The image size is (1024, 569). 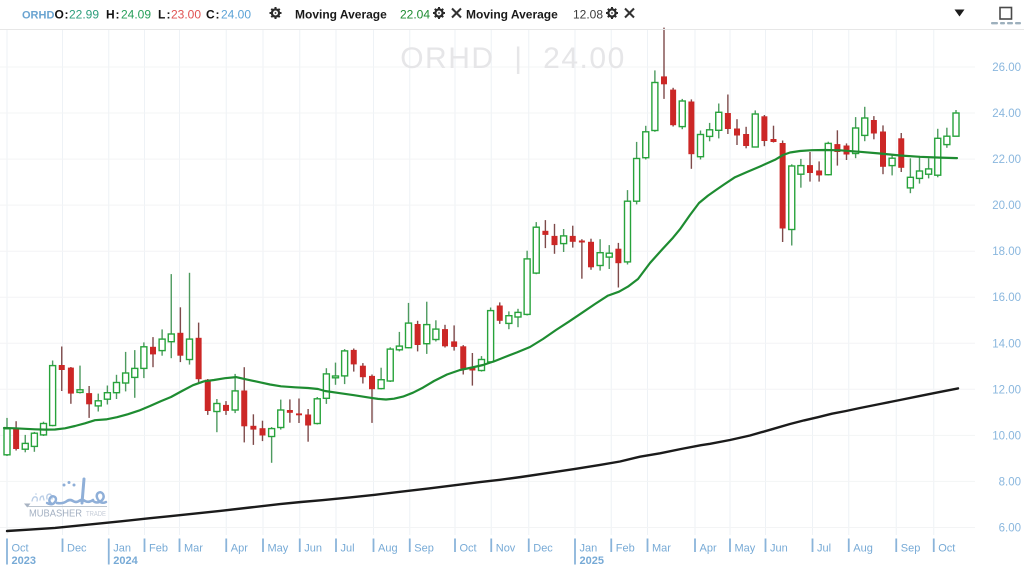 What do you see at coordinates (84, 15) in the screenshot?
I see `svg-text: 22.99` at bounding box center [84, 15].